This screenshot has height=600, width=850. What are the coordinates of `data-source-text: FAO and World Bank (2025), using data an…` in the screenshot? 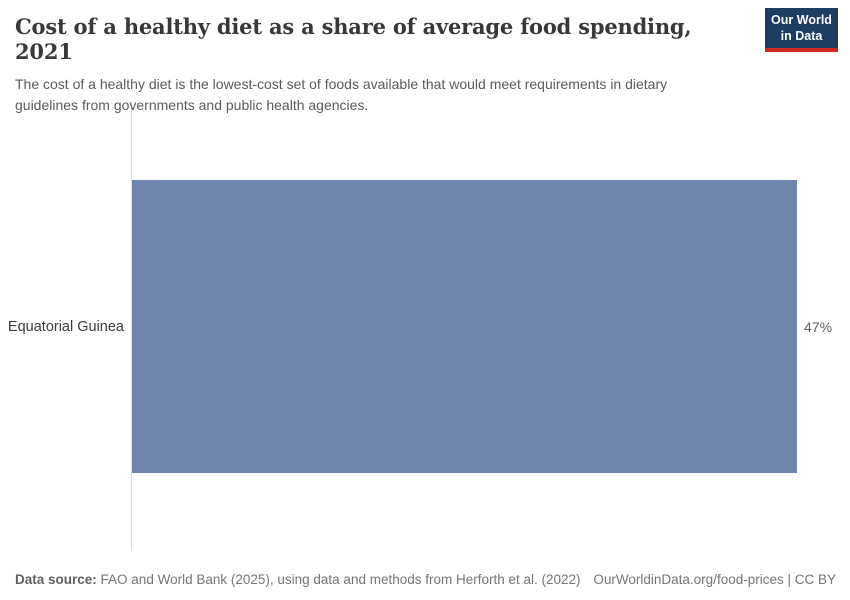 It's located at (340, 579).